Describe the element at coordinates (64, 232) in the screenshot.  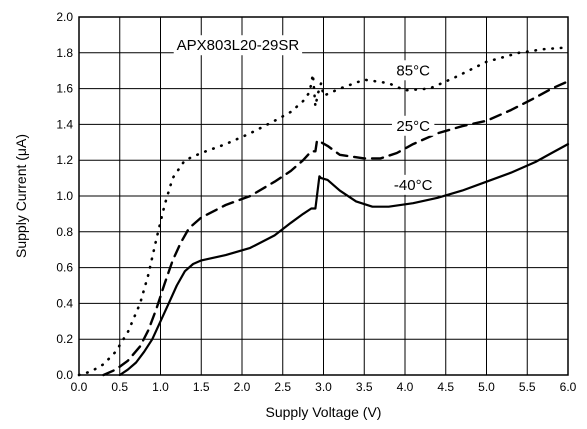
I see `y-tick-label: 0.8` at that location.